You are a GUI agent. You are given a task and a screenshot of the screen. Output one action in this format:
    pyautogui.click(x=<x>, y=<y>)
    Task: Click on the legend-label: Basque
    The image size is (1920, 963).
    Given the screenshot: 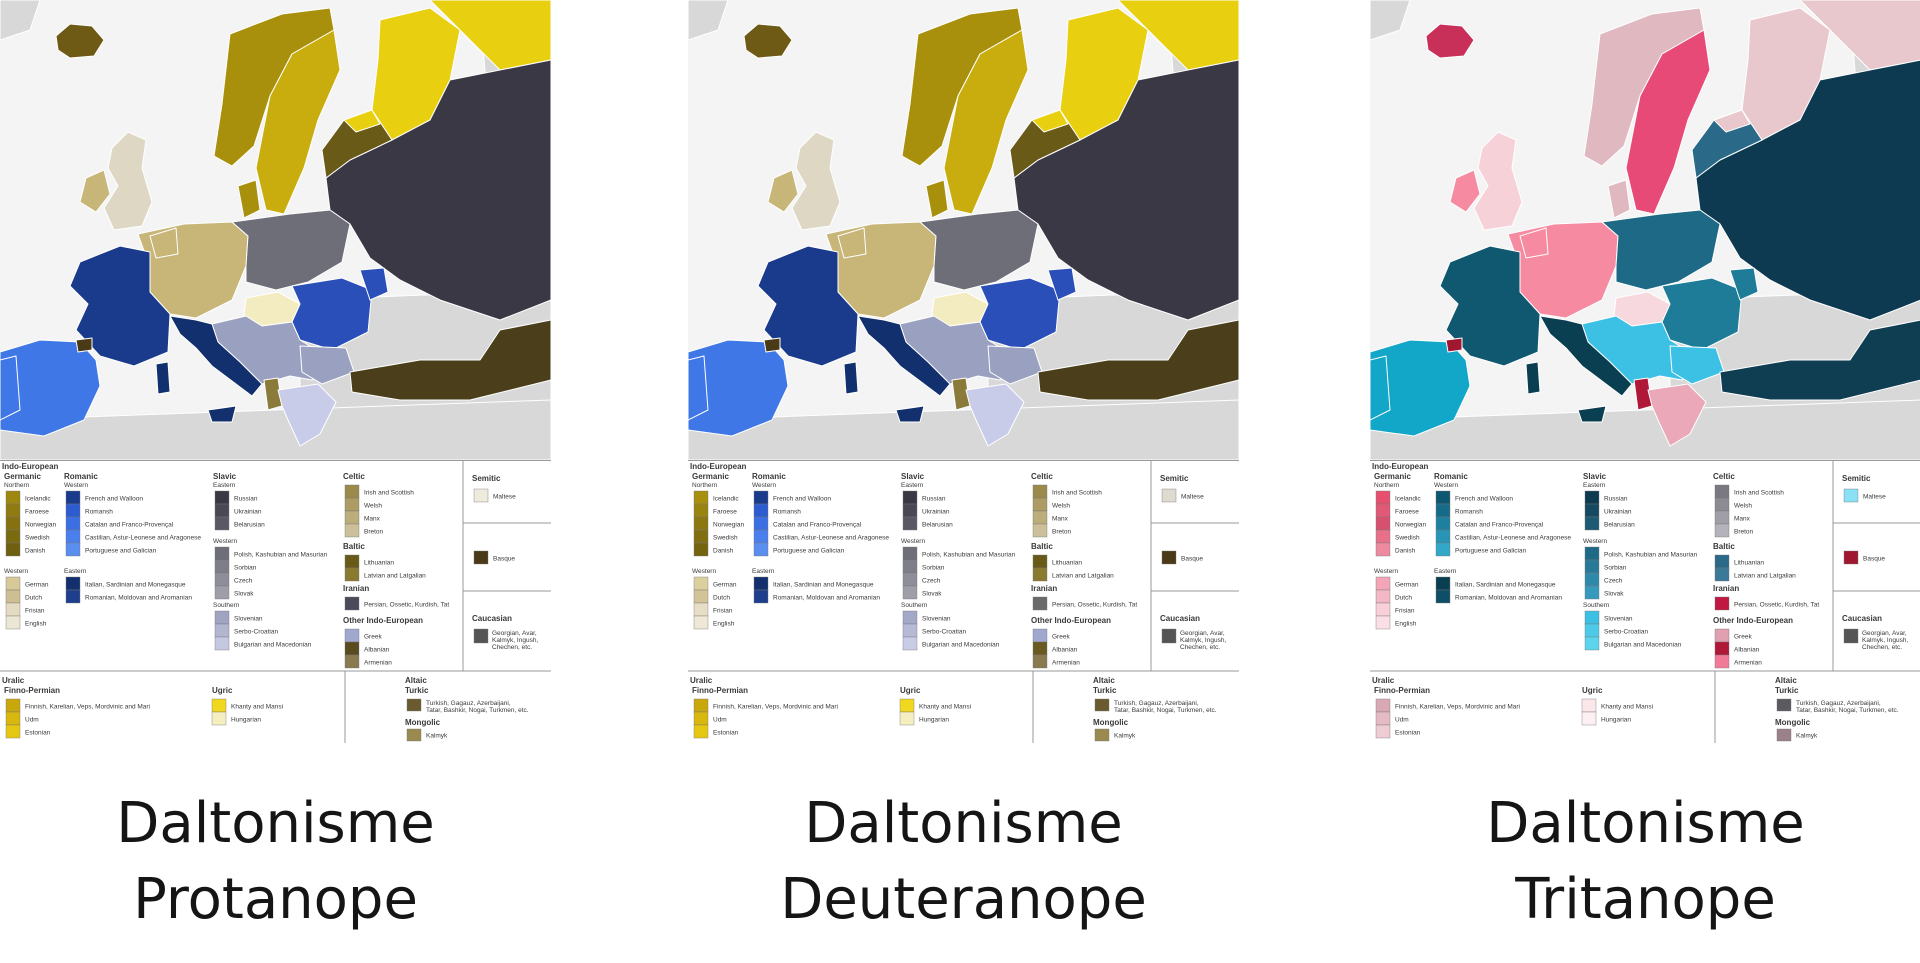 What is the action you would take?
    pyautogui.click(x=504, y=558)
    